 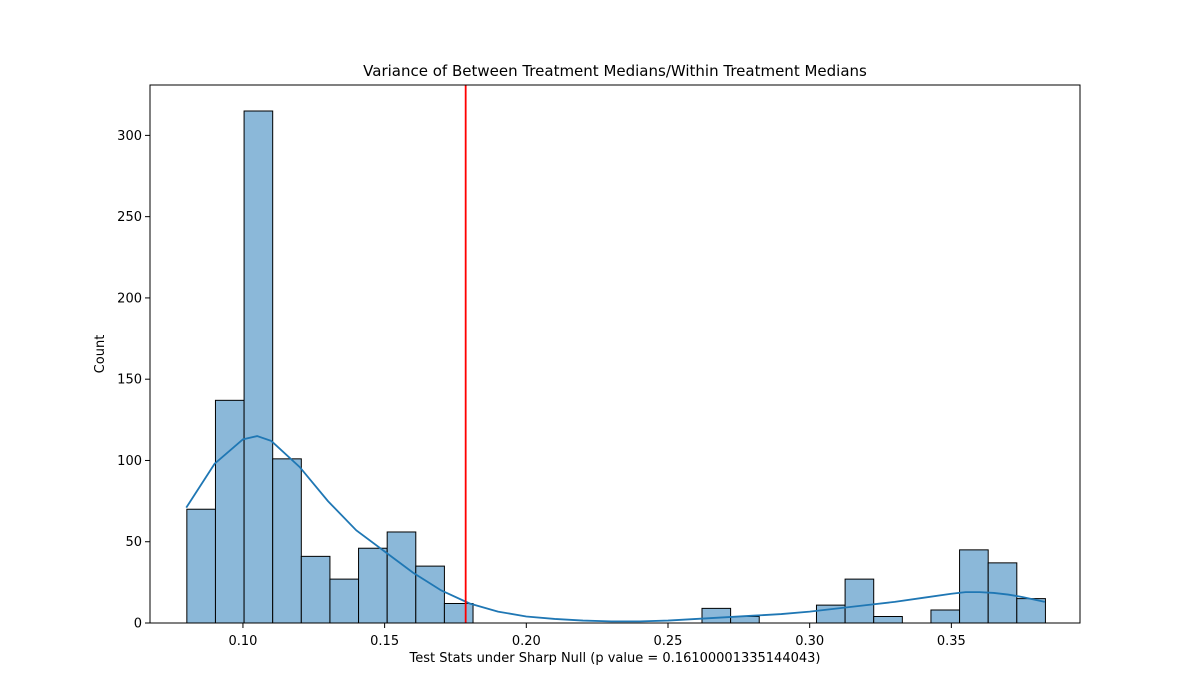 I want to click on x-tick-label: 0.15, so click(x=384, y=641).